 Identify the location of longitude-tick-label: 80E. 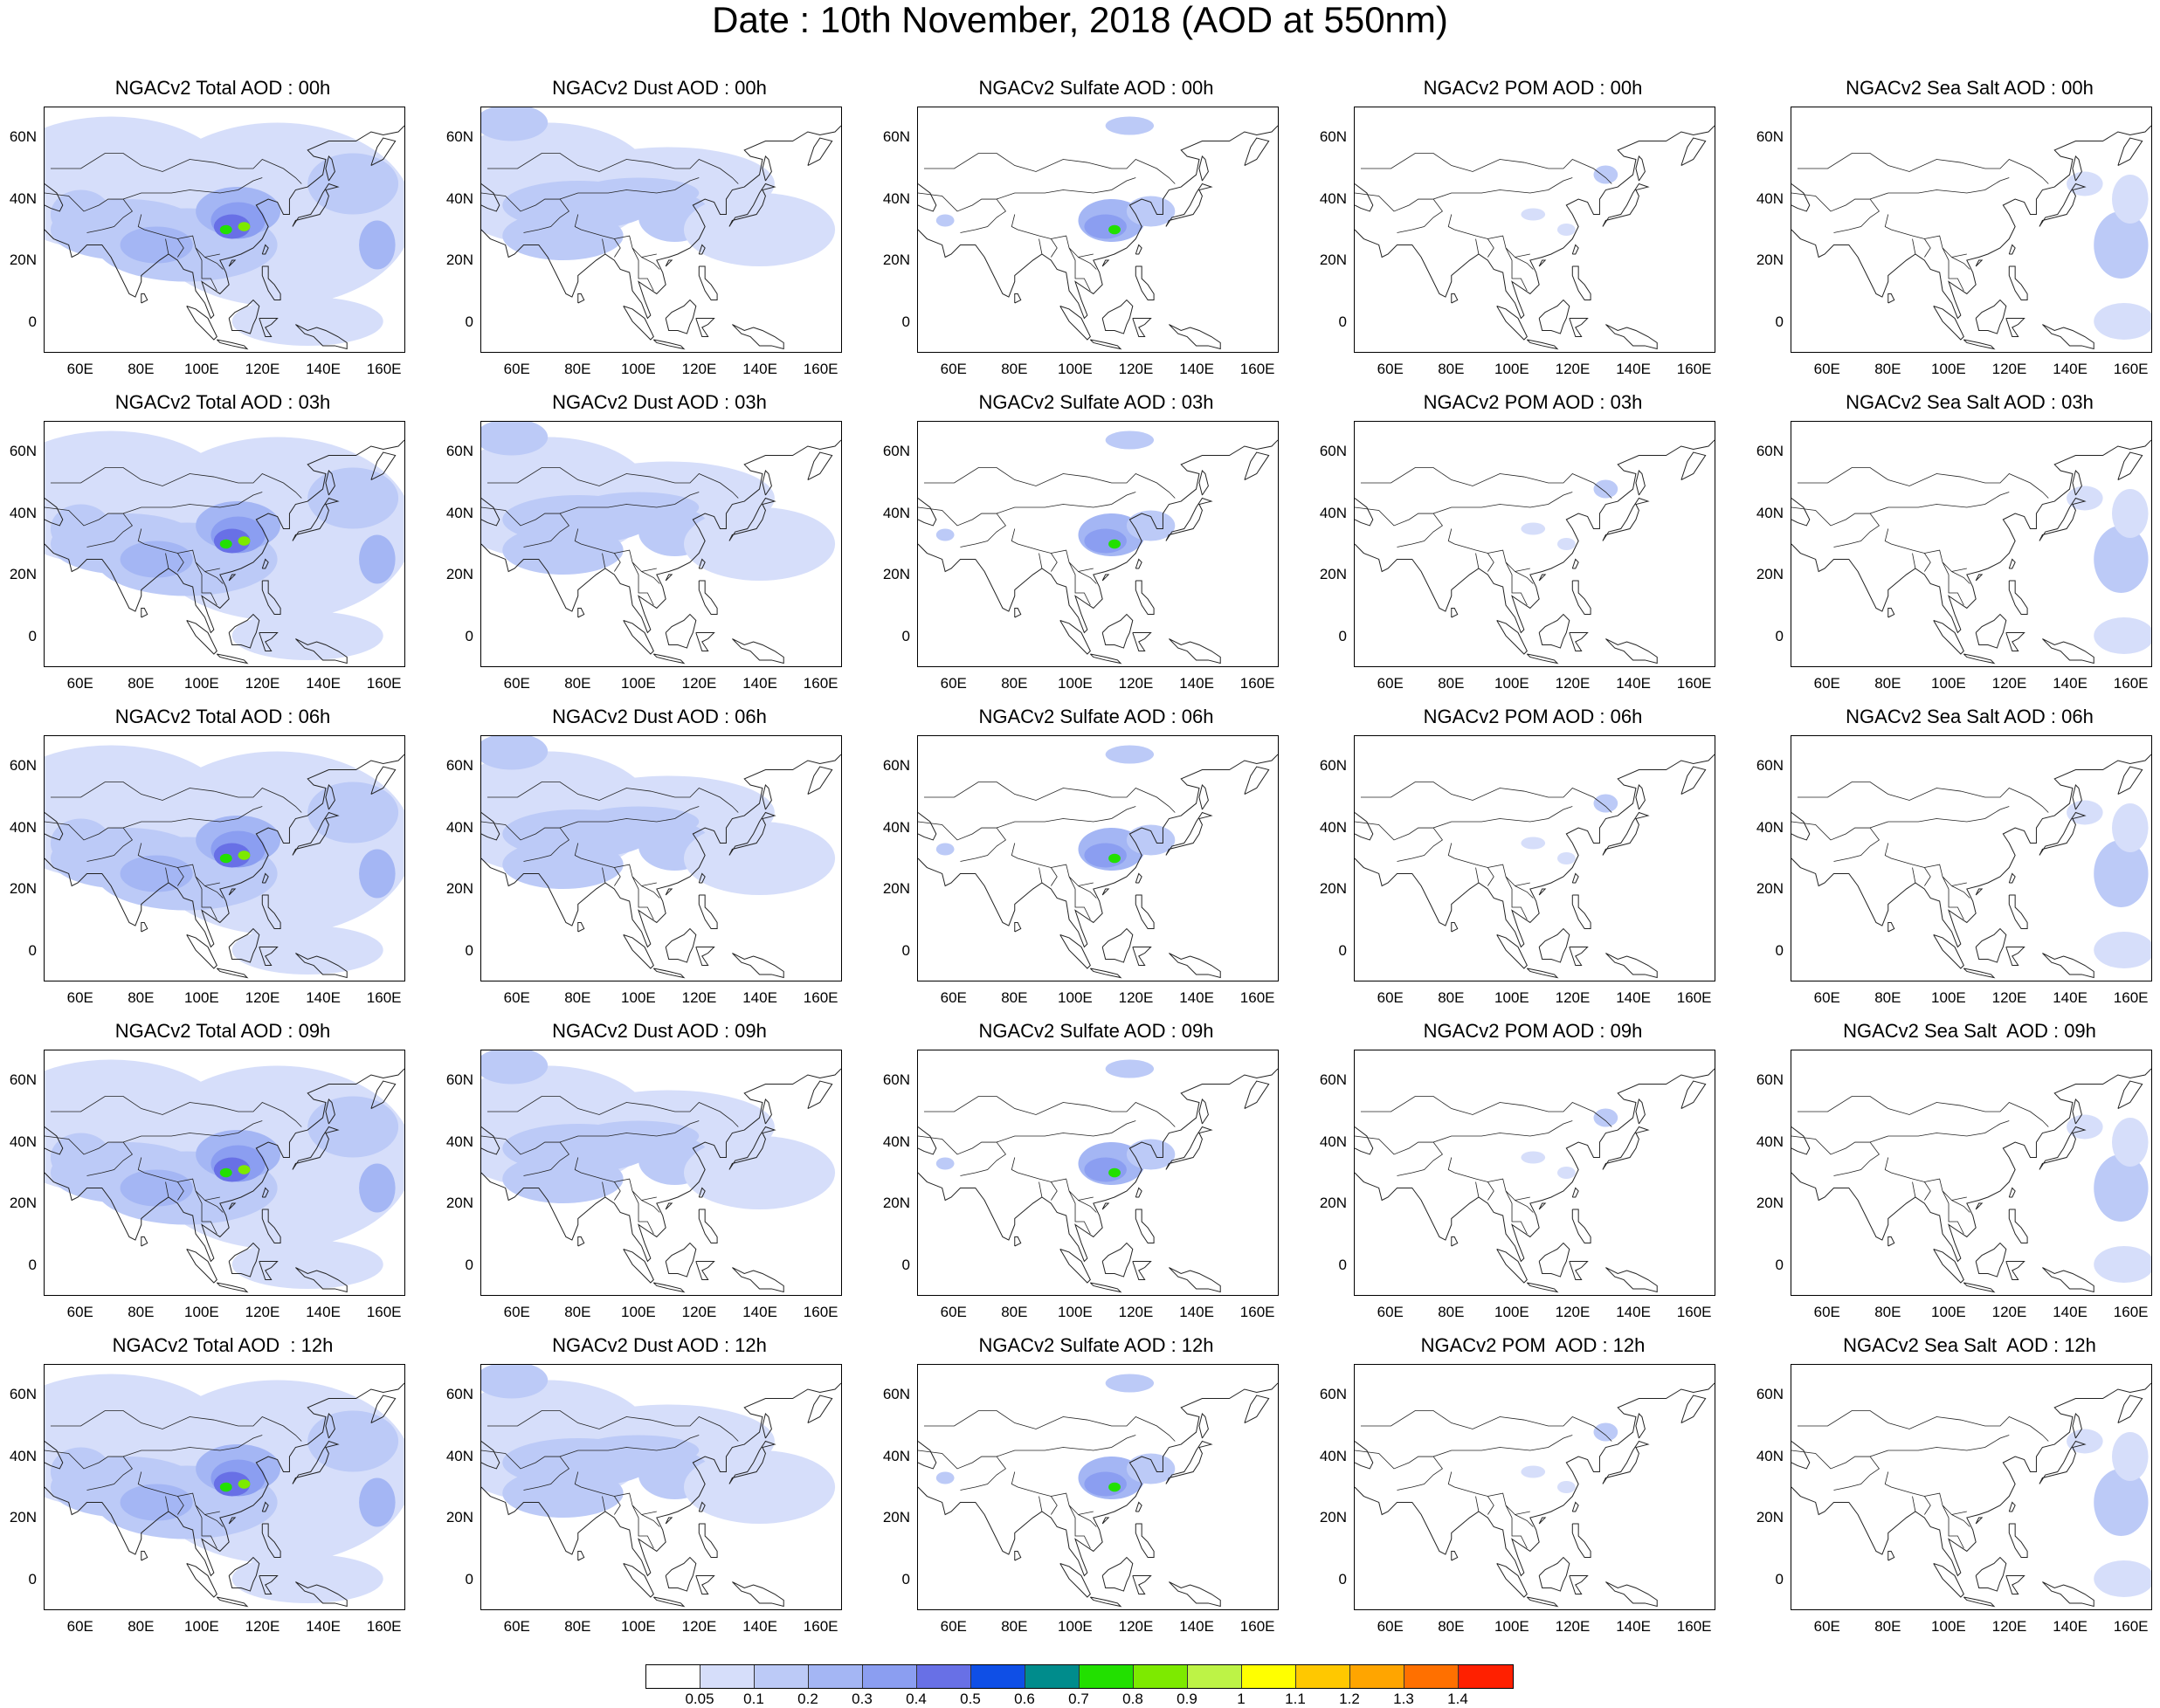
(1888, 369).